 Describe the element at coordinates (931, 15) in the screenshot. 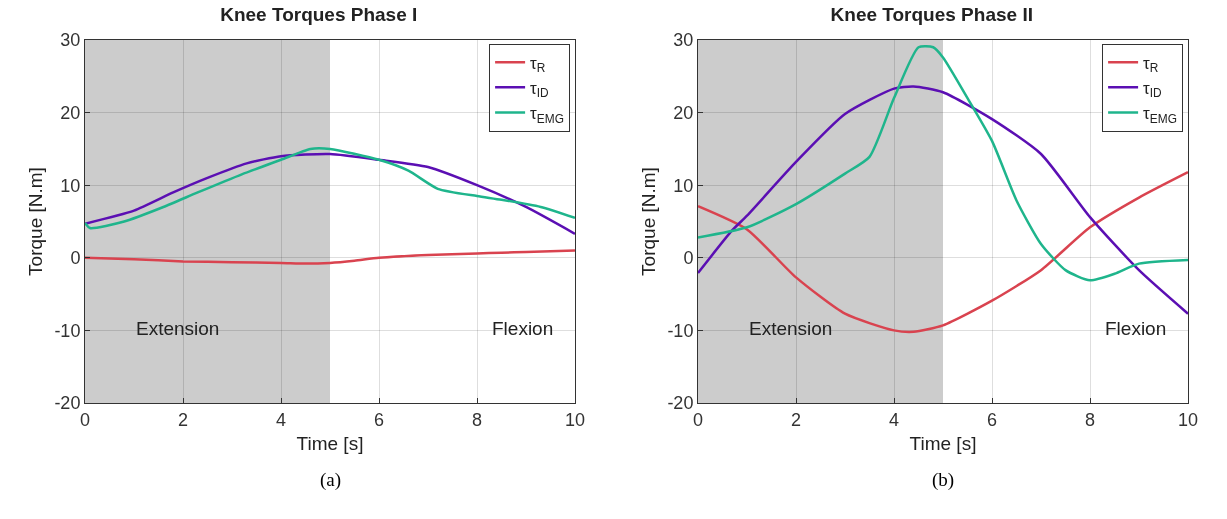

I see `chart-title: Knee Torques Phase II` at that location.